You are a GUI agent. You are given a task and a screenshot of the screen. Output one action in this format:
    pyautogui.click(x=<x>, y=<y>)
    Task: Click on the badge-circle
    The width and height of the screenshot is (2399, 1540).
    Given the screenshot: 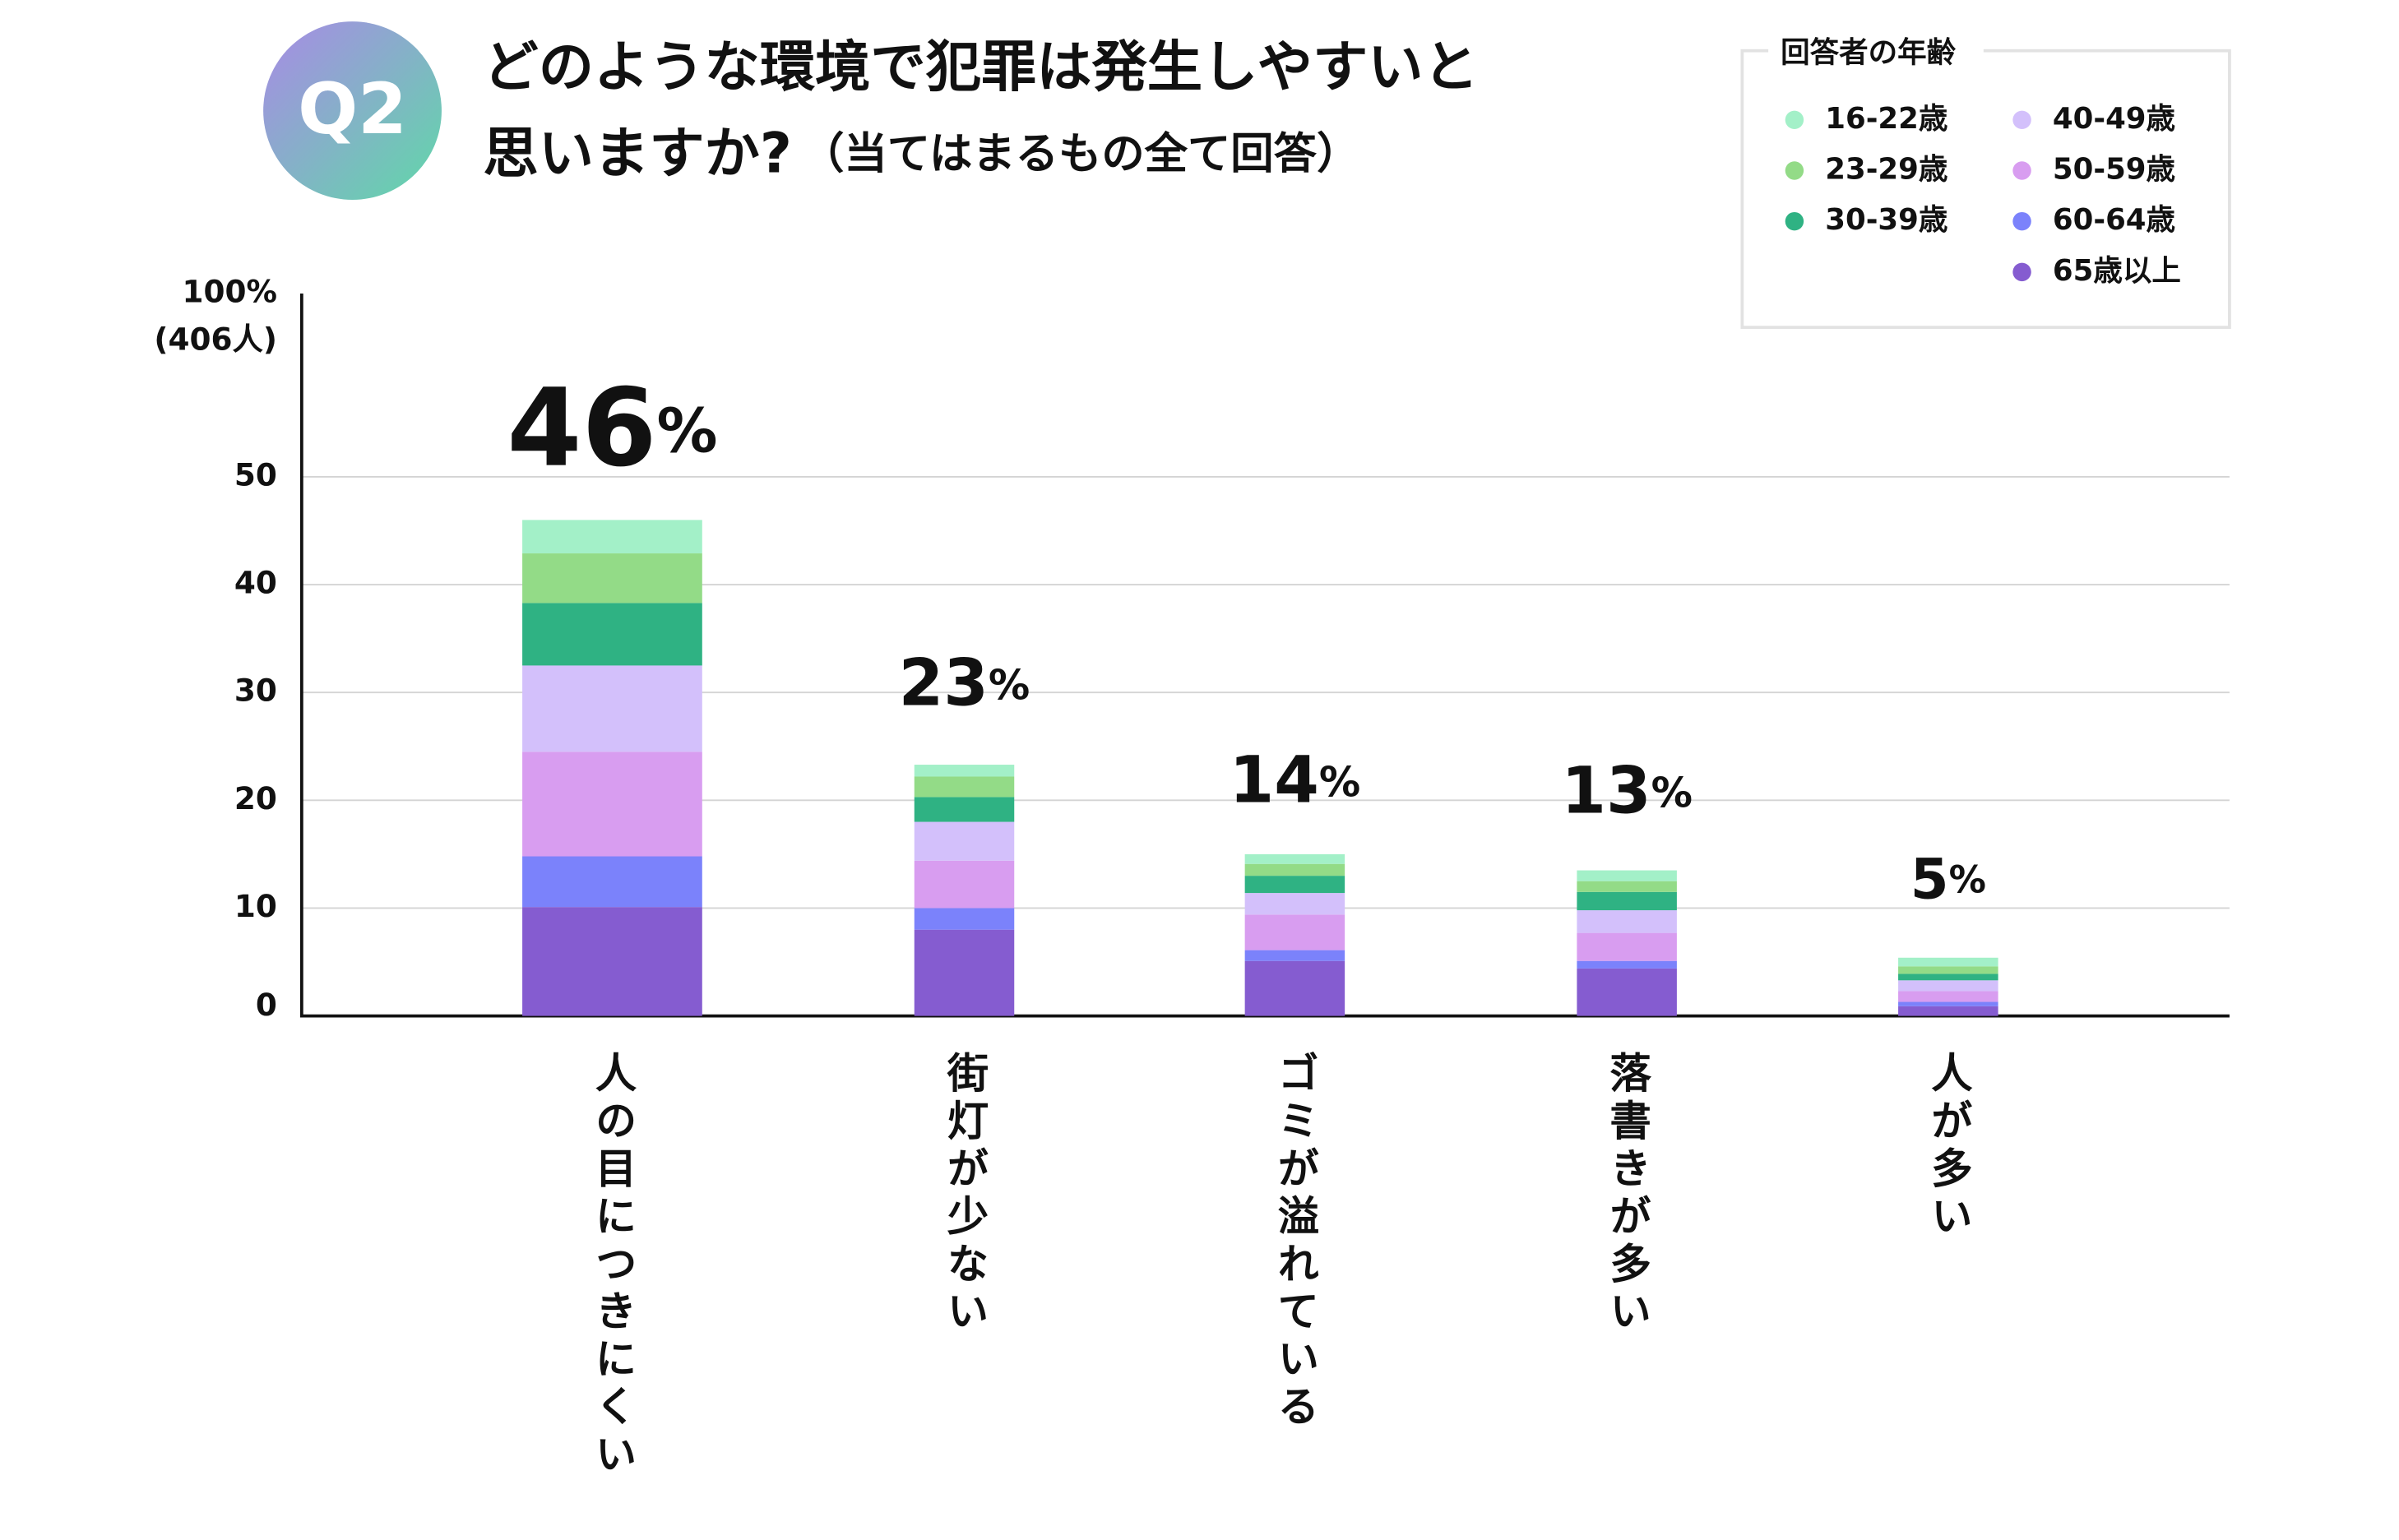 What is the action you would take?
    pyautogui.click(x=352, y=111)
    